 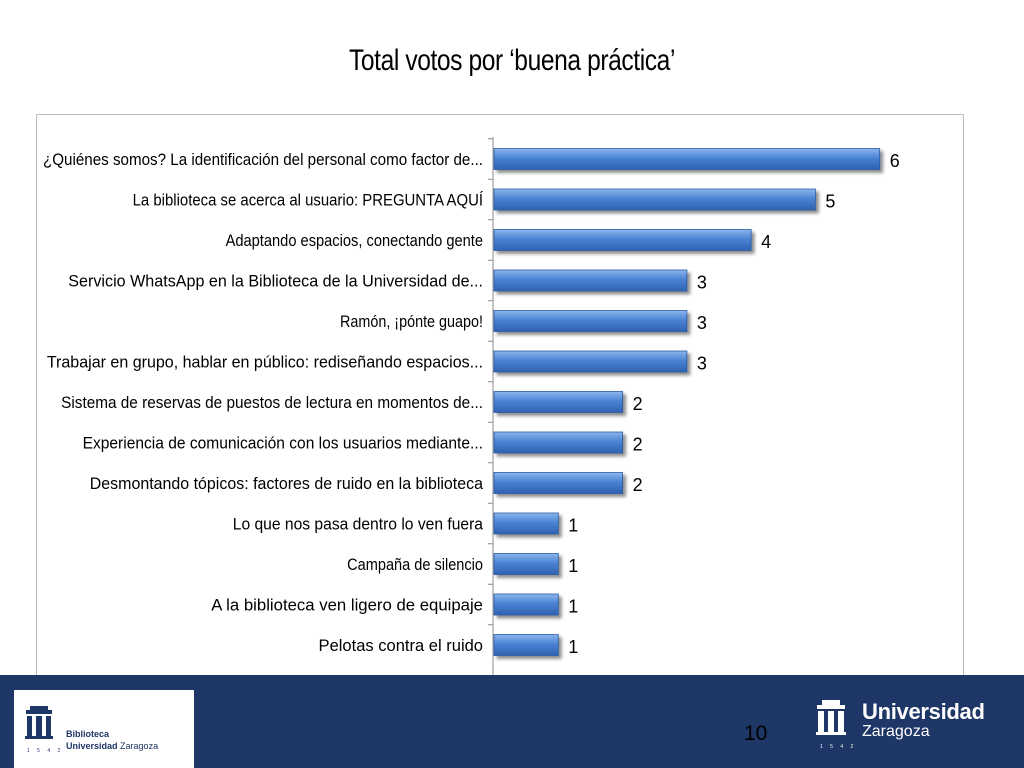 What do you see at coordinates (45, 751) in the screenshot?
I see `logo-year: 1 5 4 2` at bounding box center [45, 751].